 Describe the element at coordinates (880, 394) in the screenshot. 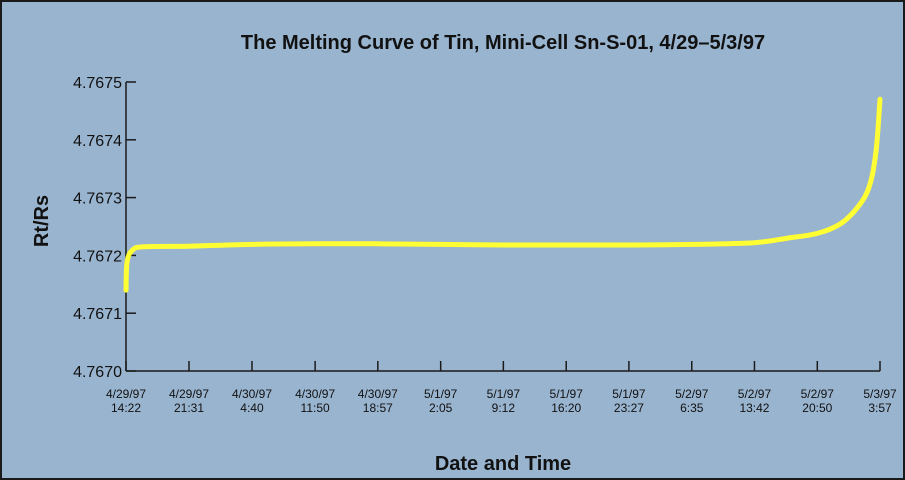

I see `x-tick-date: 5/3/97` at that location.